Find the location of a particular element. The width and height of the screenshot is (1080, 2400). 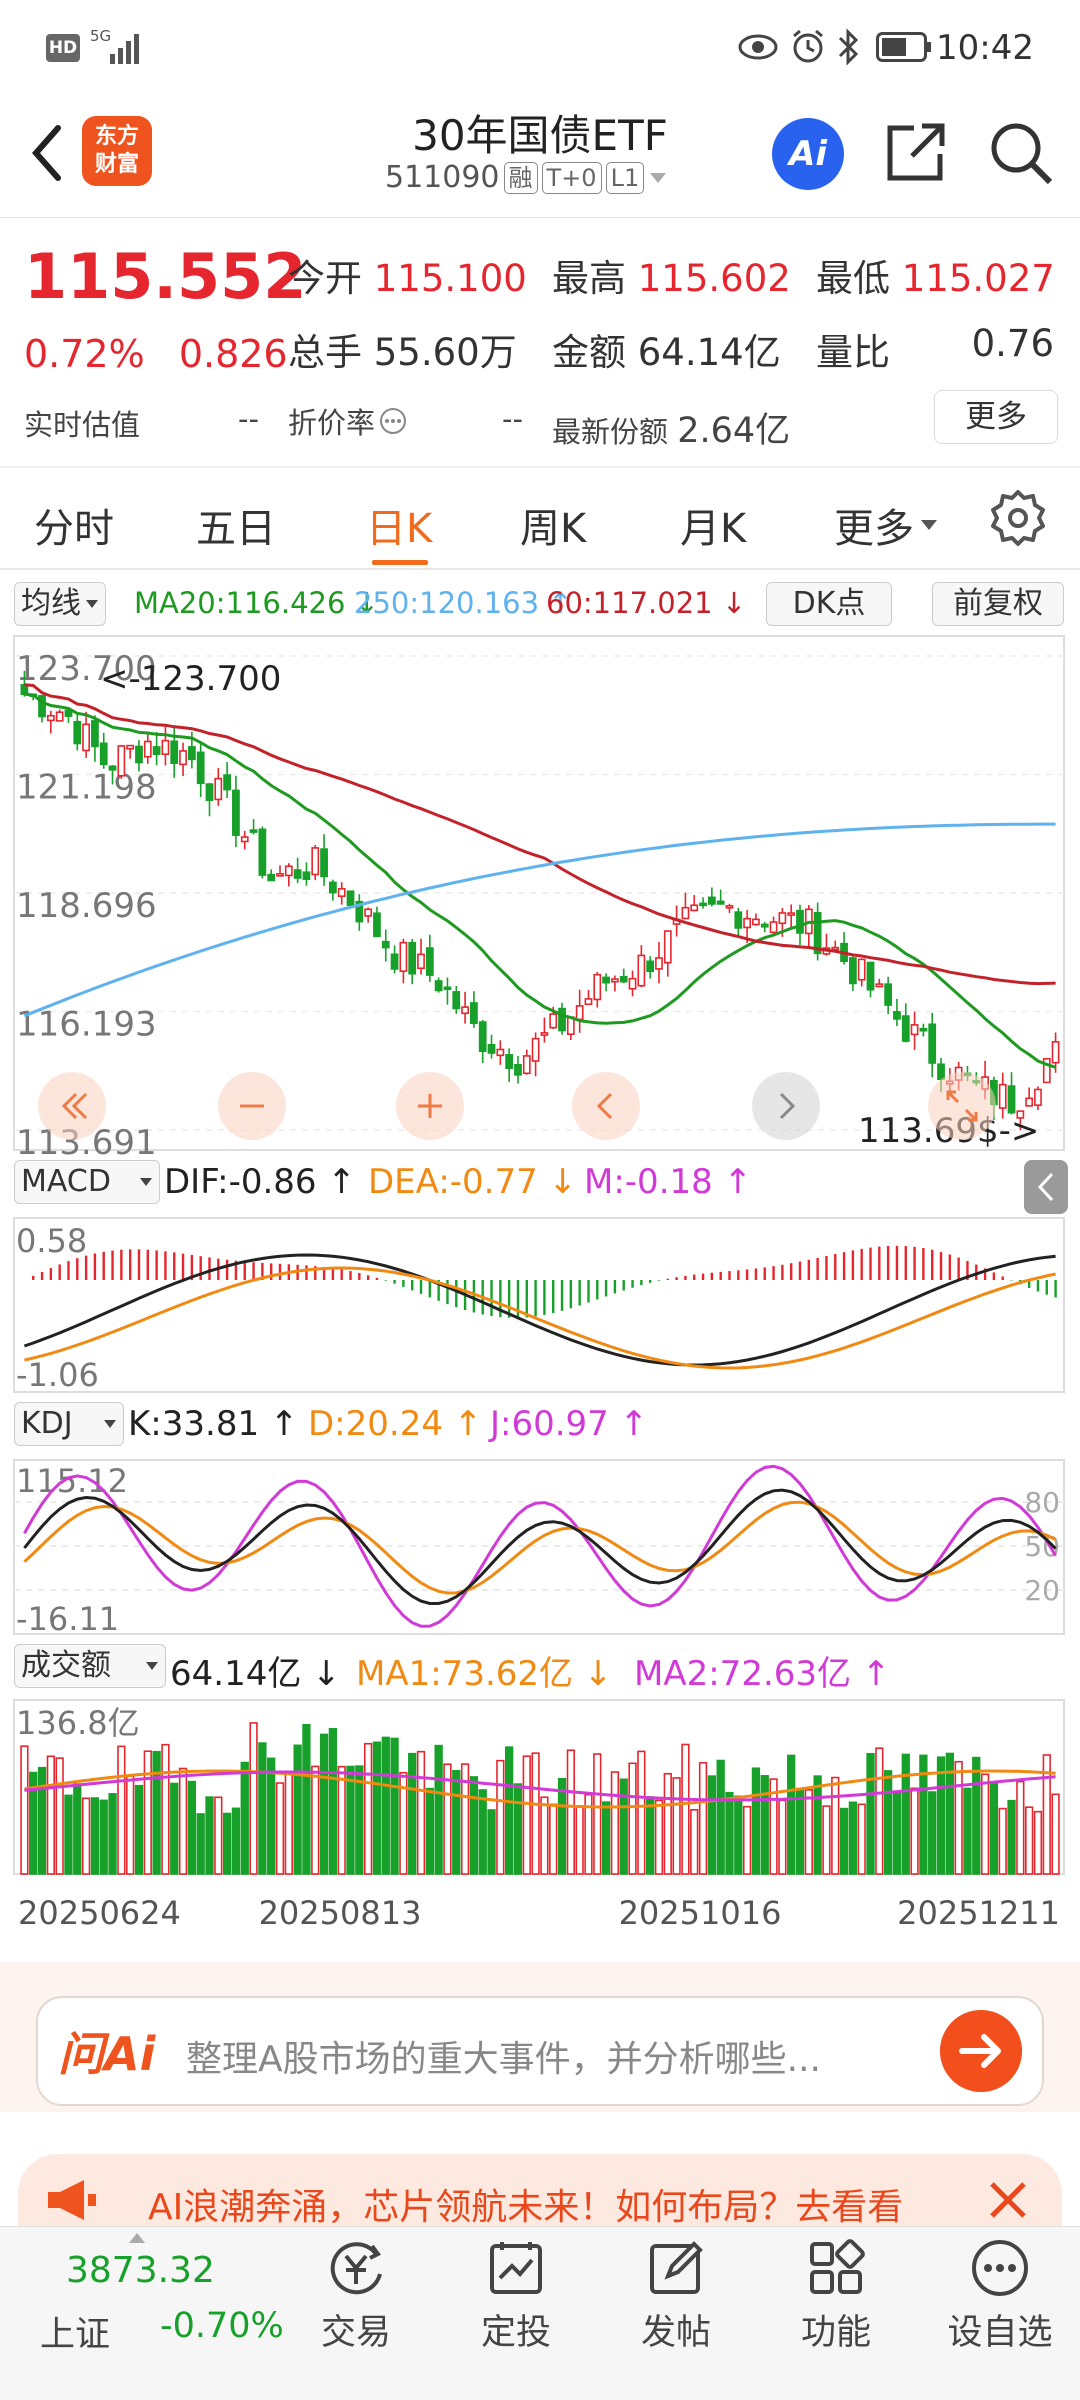

macd-selector: MACD is located at coordinates (87, 1182).